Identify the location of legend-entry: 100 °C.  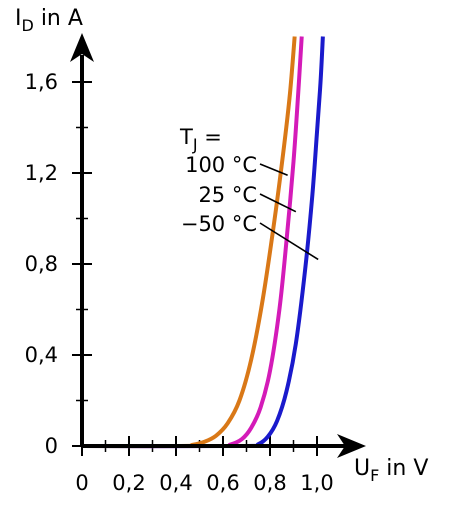
(221, 165).